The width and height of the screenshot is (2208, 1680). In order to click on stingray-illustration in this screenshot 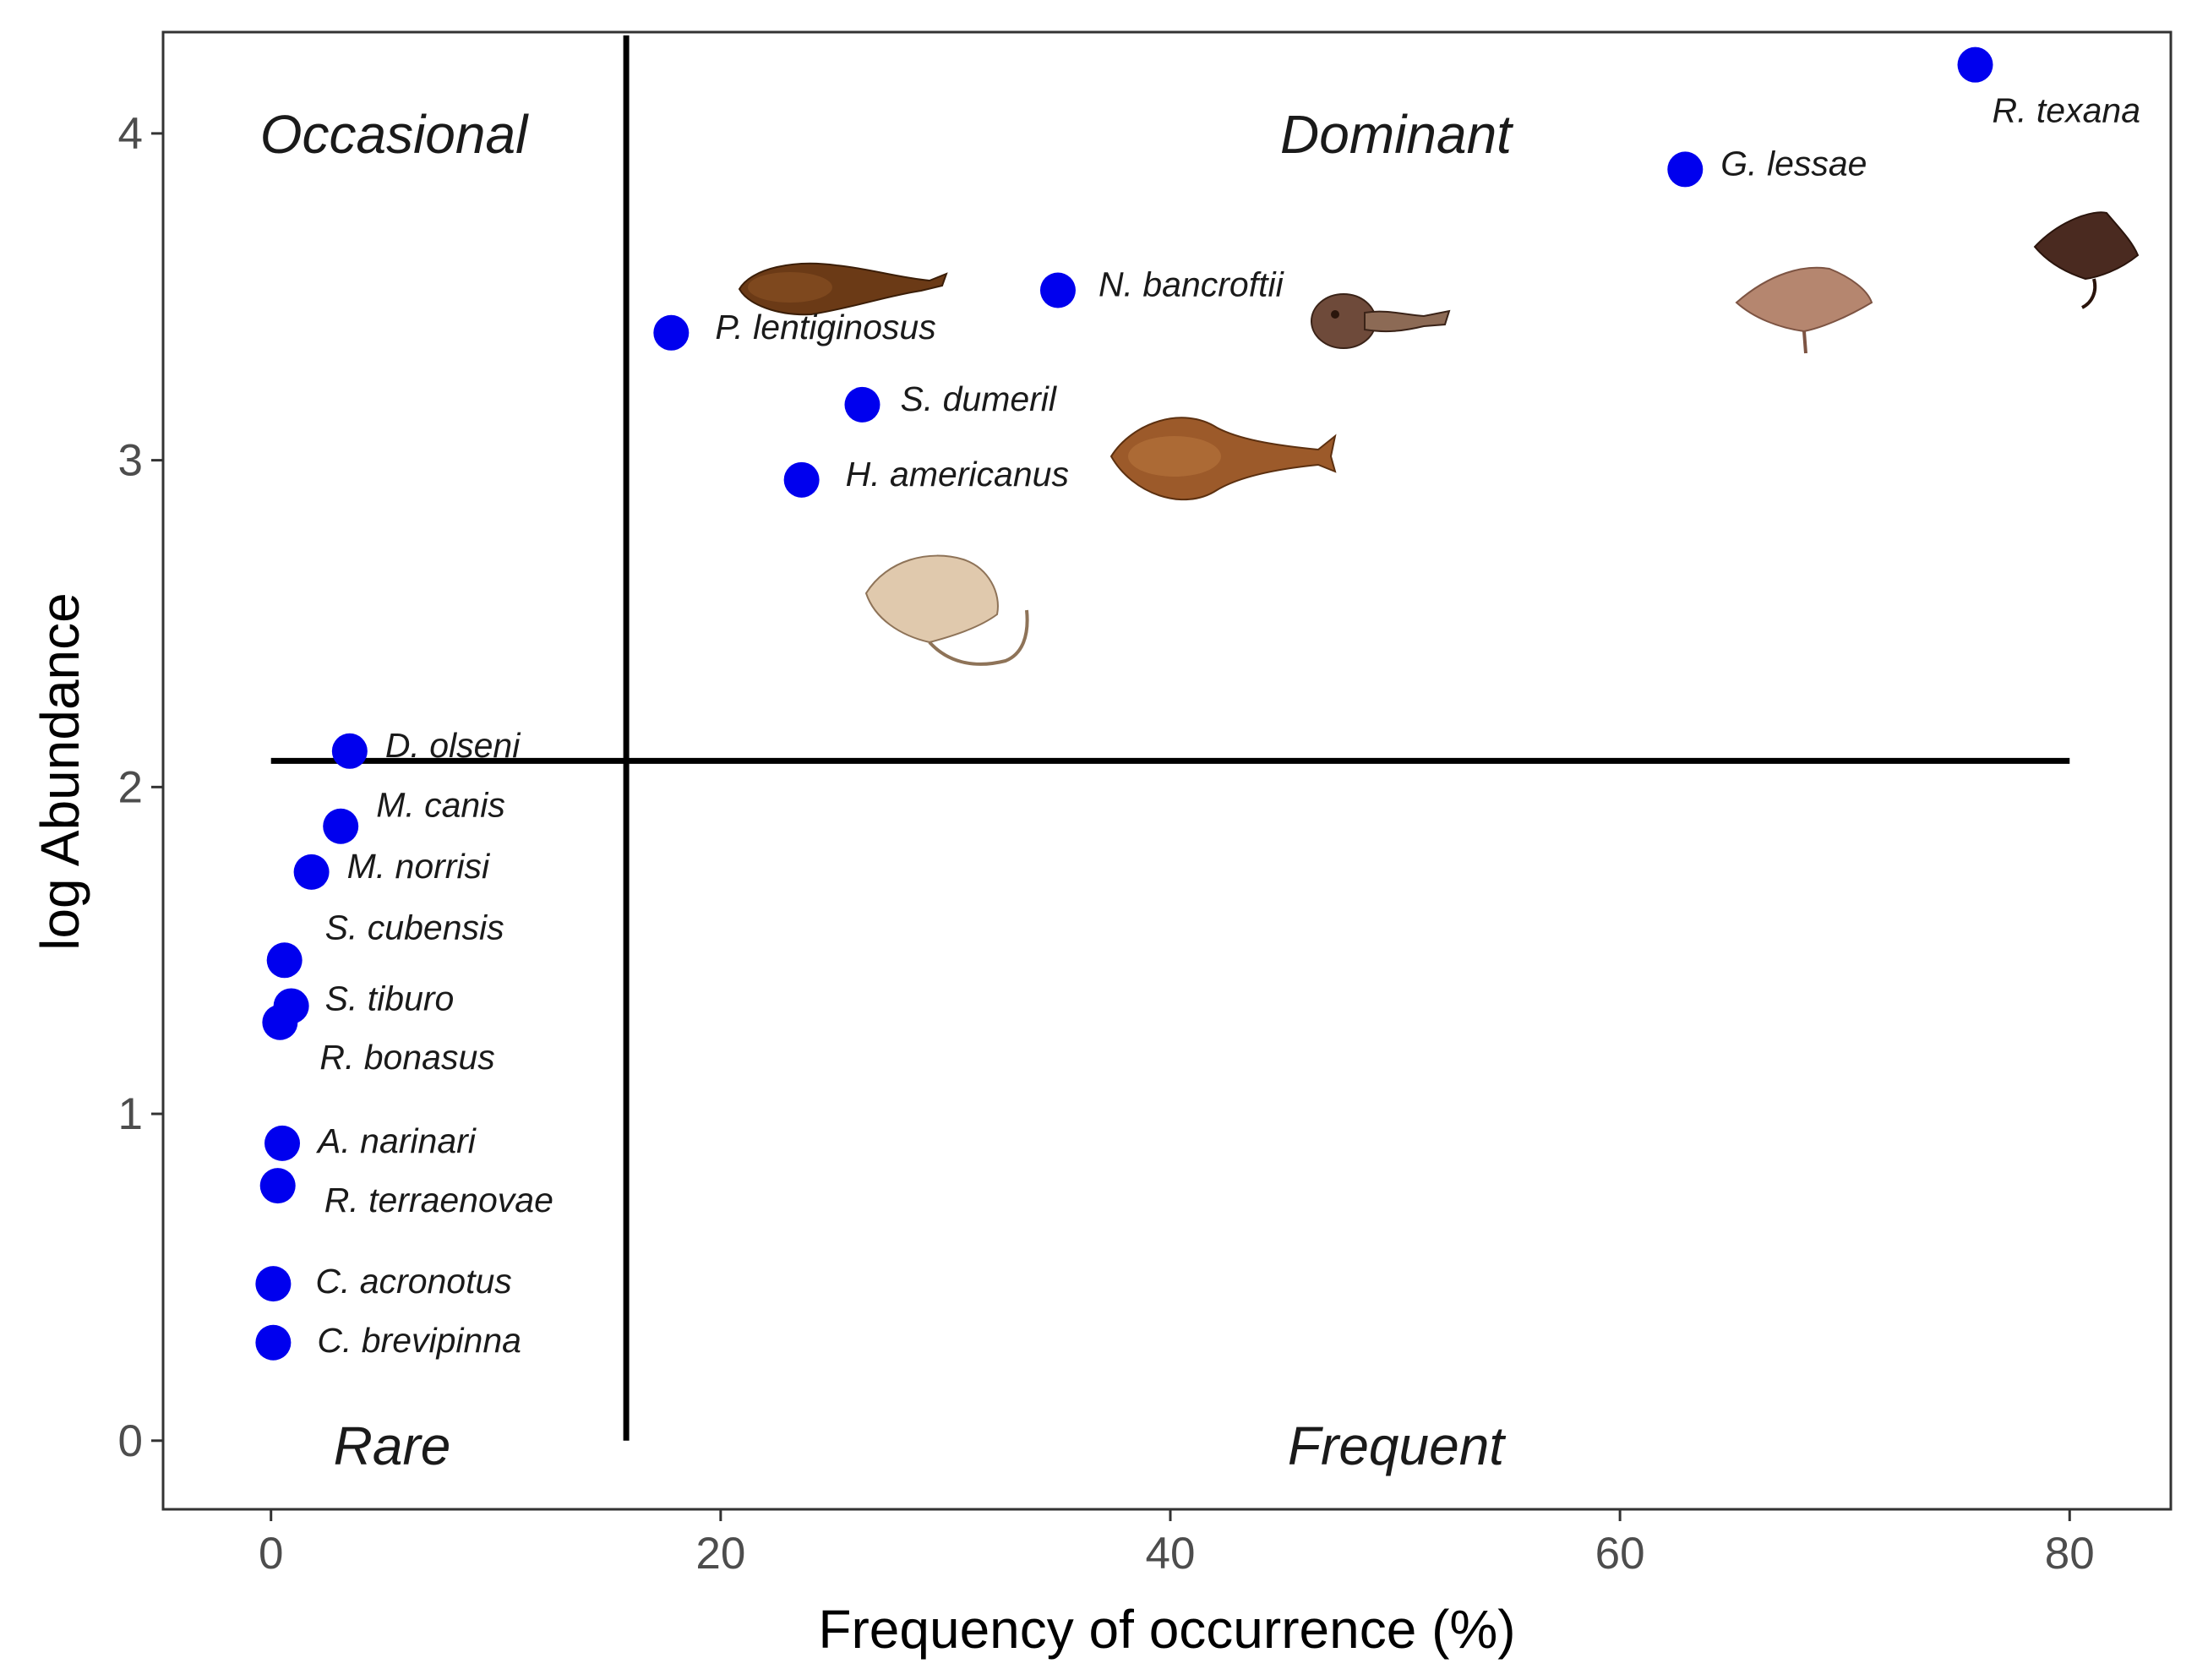, I will do `click(947, 610)`.